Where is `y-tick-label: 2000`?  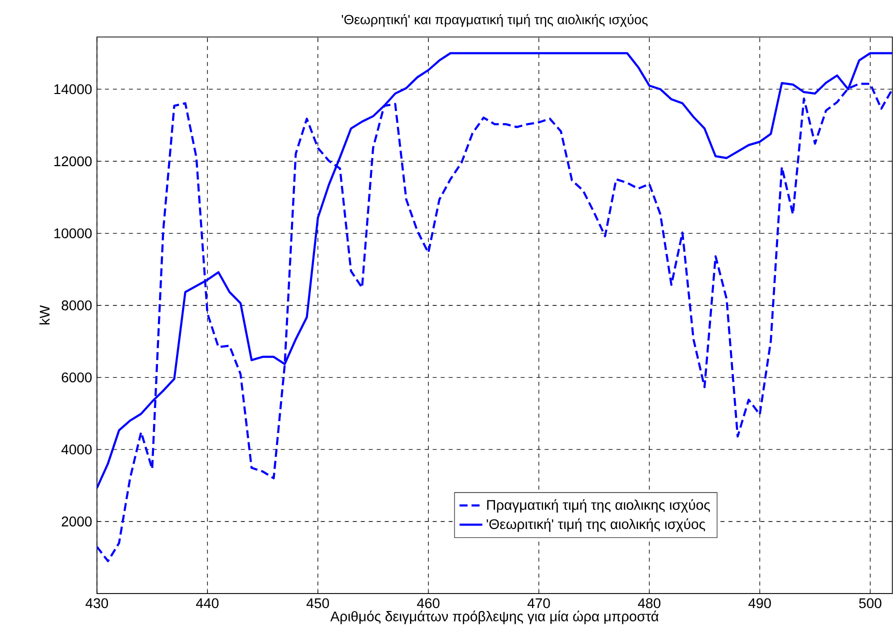 y-tick-label: 2000 is located at coordinates (77, 521).